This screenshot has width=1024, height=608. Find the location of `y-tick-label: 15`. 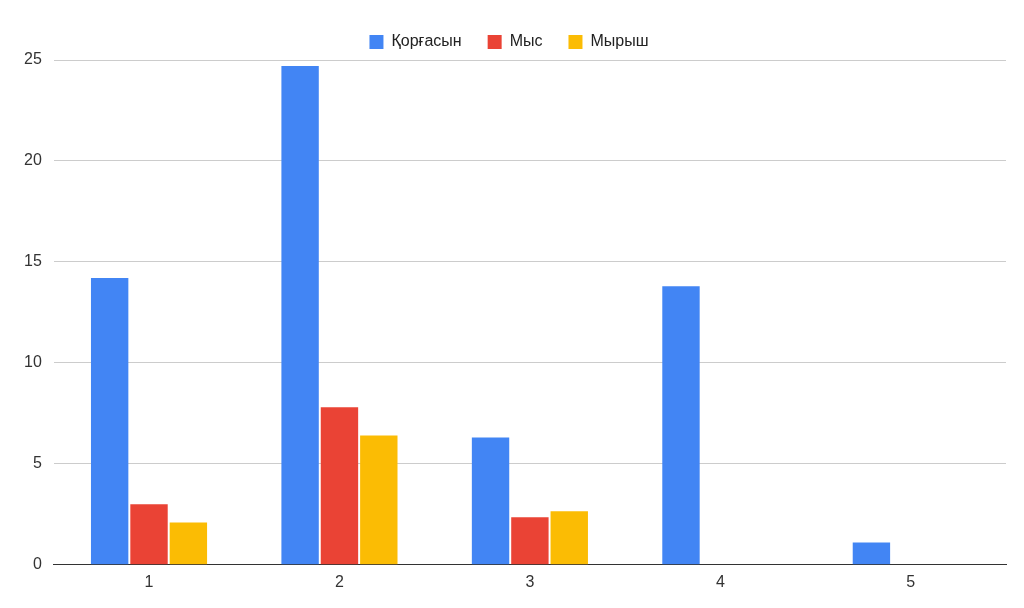

y-tick-label: 15 is located at coordinates (33, 261).